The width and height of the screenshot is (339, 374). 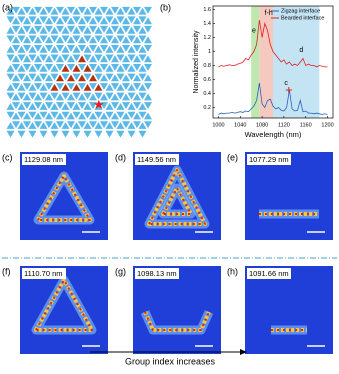 What do you see at coordinates (273, 98) in the screenshot?
I see `series-line` at bounding box center [273, 98].